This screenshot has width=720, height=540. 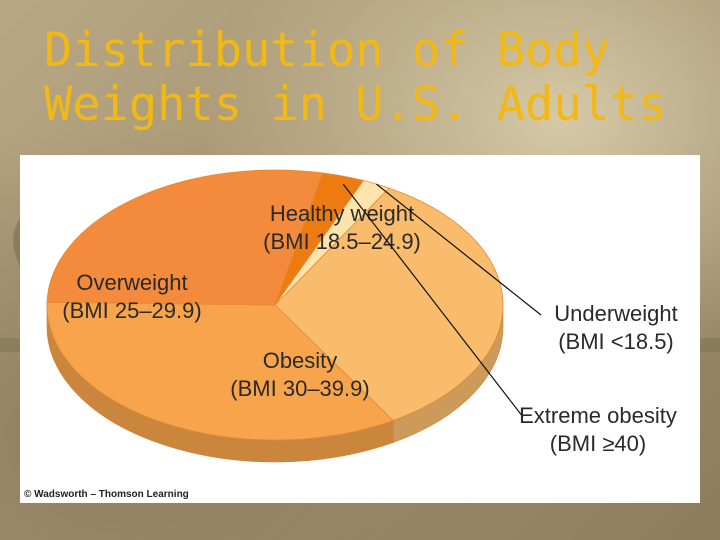 What do you see at coordinates (598, 443) in the screenshot?
I see `label-range-extreme-obesity: (BMI ≥40)` at bounding box center [598, 443].